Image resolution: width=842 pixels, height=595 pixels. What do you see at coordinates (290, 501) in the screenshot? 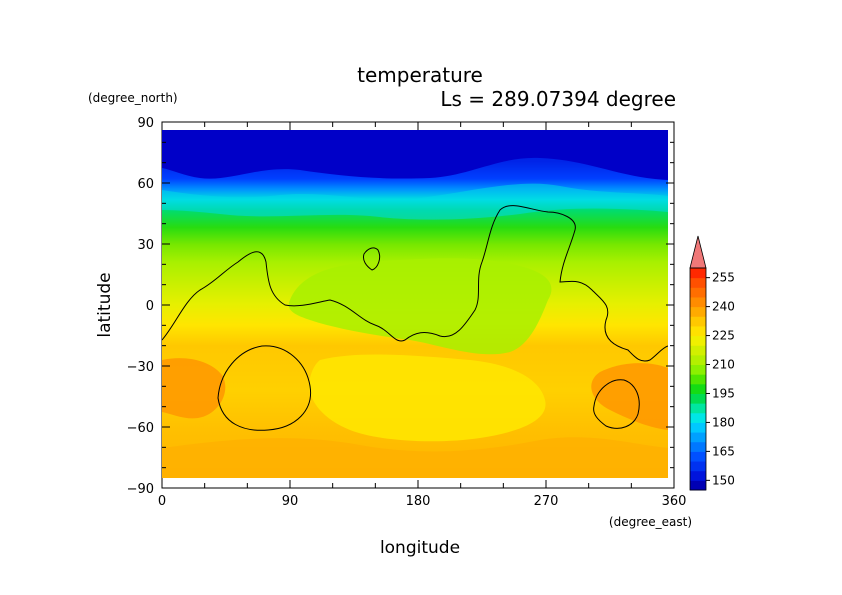
I see `x-tick-label: 90` at bounding box center [290, 501].